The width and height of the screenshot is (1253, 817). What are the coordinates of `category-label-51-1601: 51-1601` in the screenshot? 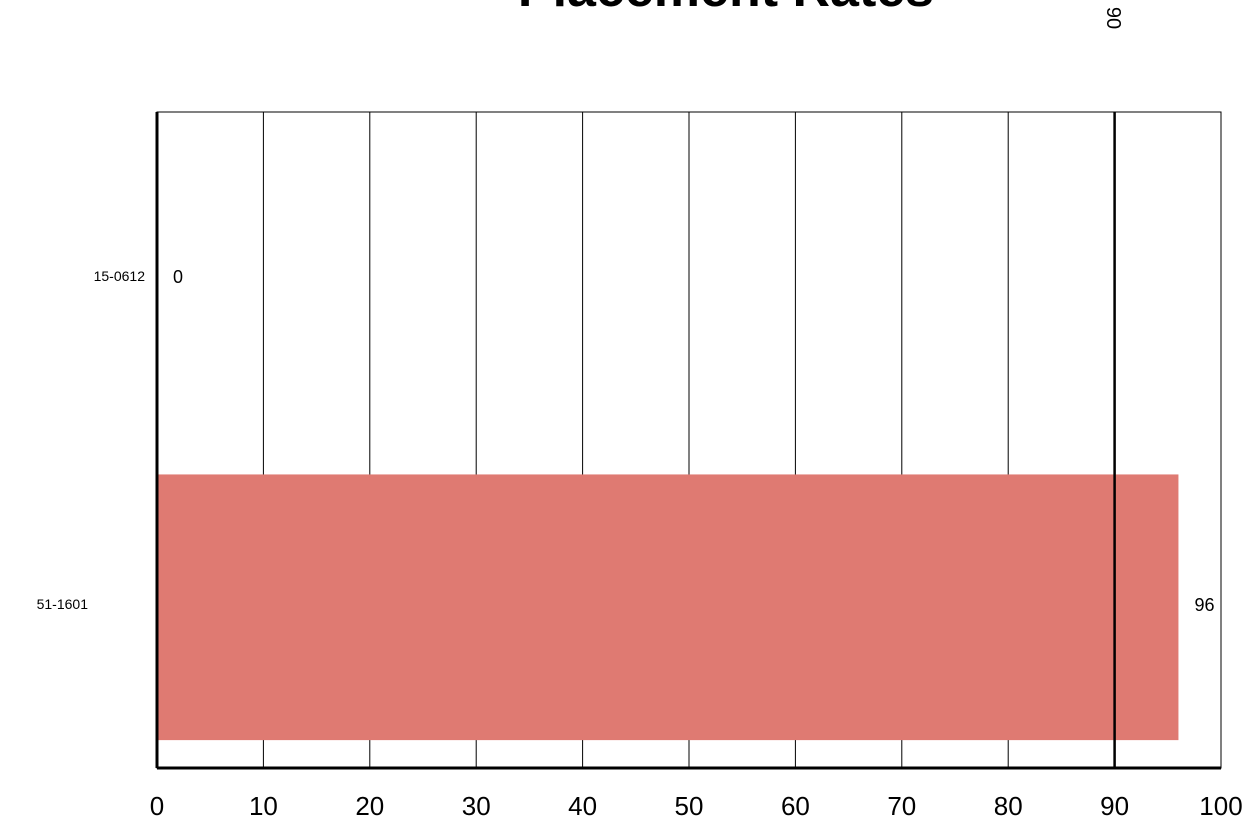 It's located at (63, 604).